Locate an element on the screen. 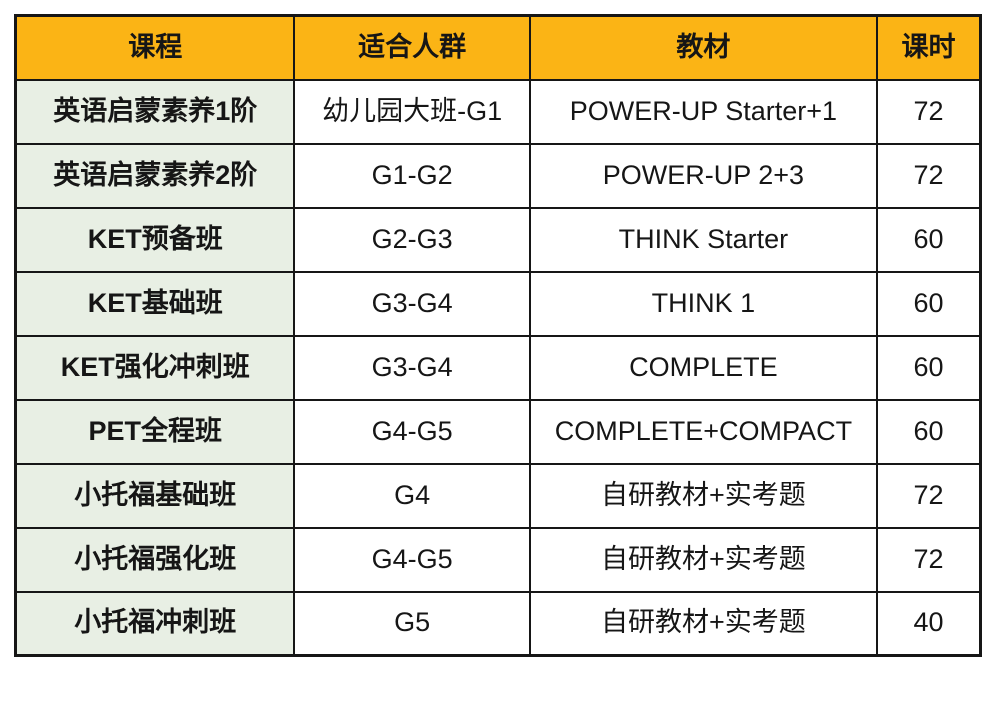 The height and width of the screenshot is (706, 996). textbook-cell: COMPLETE is located at coordinates (703, 367).